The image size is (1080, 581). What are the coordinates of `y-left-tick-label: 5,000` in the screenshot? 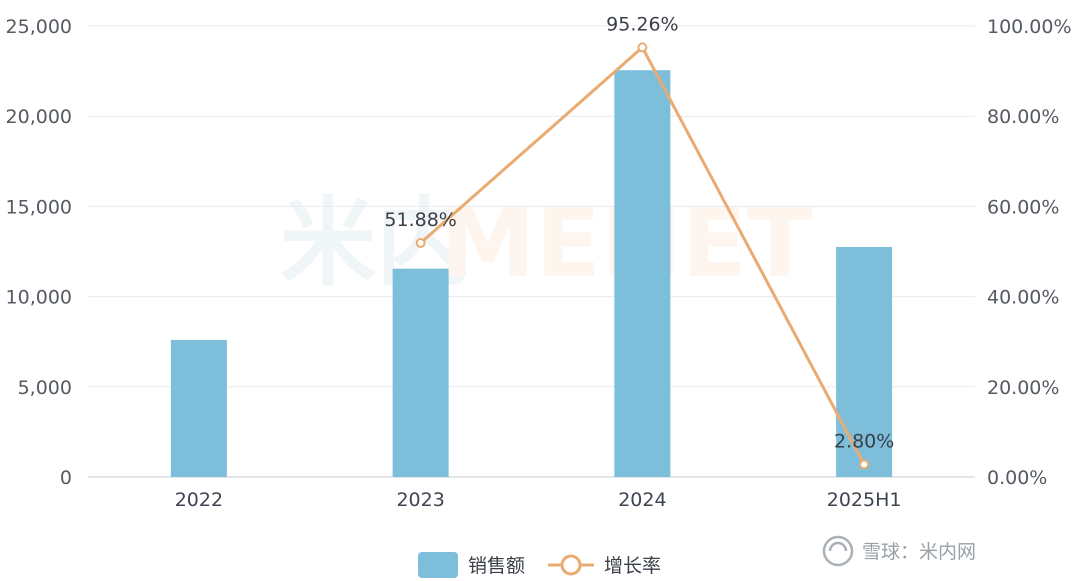 It's located at (45, 388).